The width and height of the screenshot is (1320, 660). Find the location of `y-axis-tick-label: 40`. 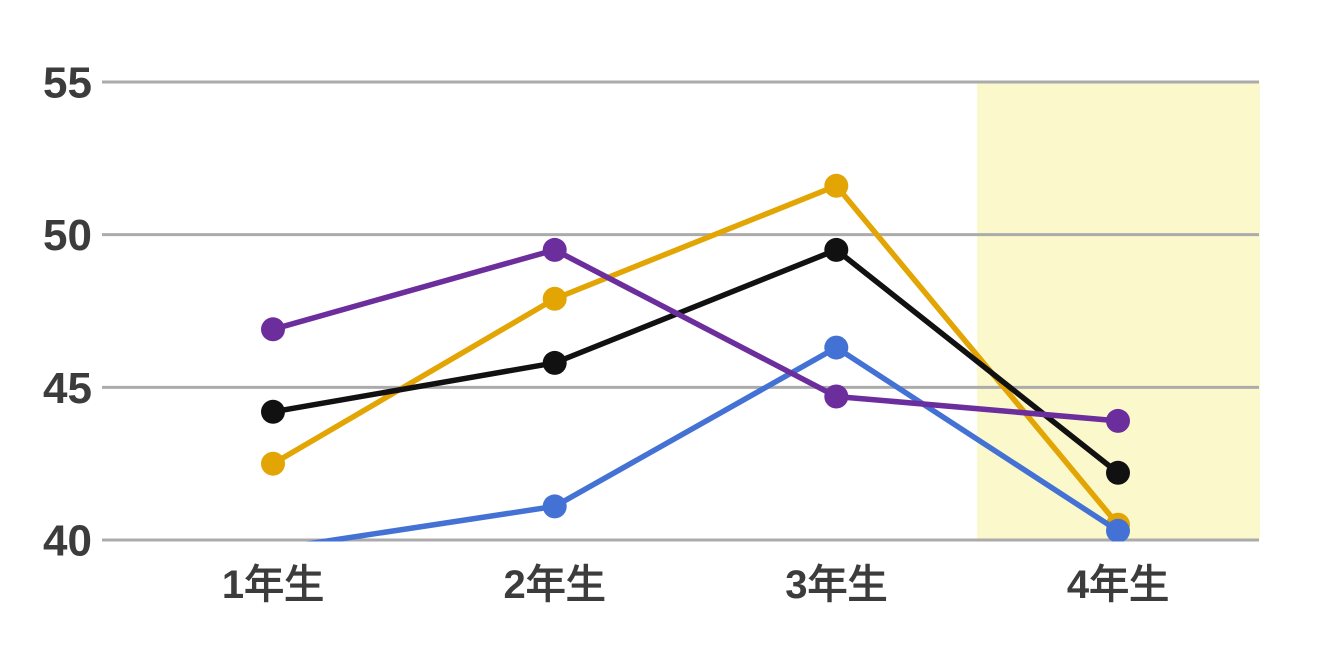

y-axis-tick-label: 40 is located at coordinates (67, 541).